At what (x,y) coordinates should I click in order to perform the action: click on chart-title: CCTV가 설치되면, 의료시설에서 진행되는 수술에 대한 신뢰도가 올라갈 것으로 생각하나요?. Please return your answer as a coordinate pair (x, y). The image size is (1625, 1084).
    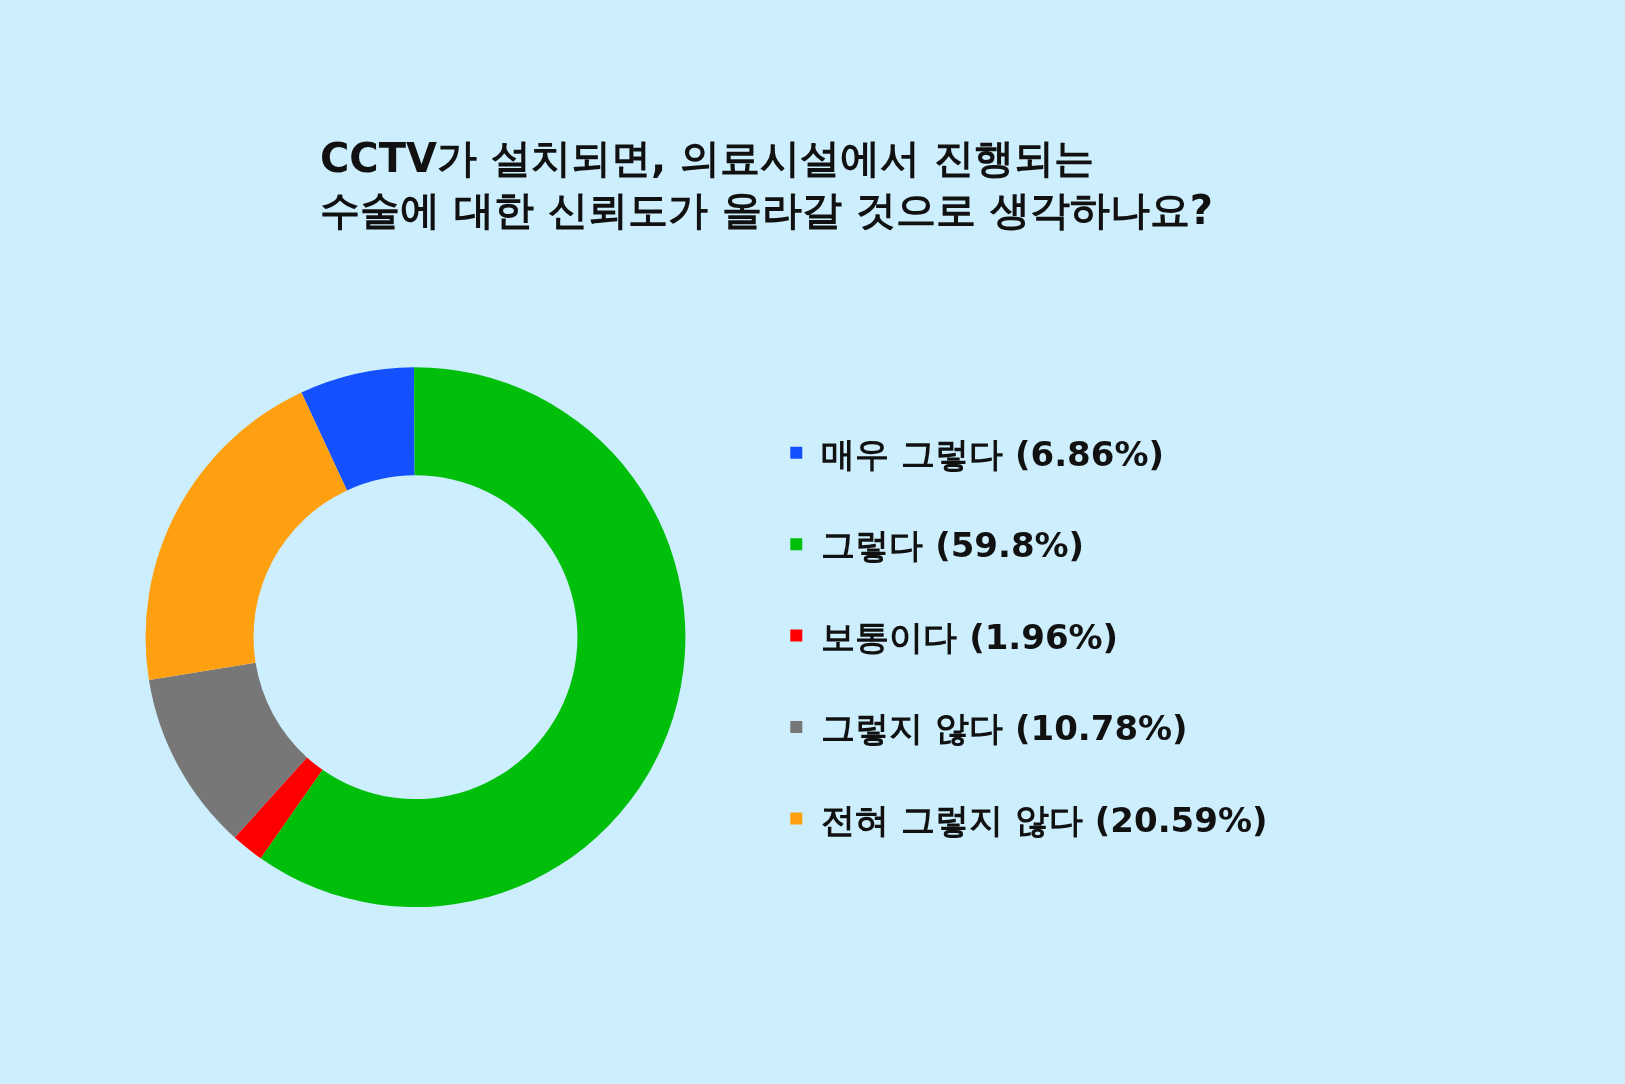
    Looking at the image, I should click on (766, 184).